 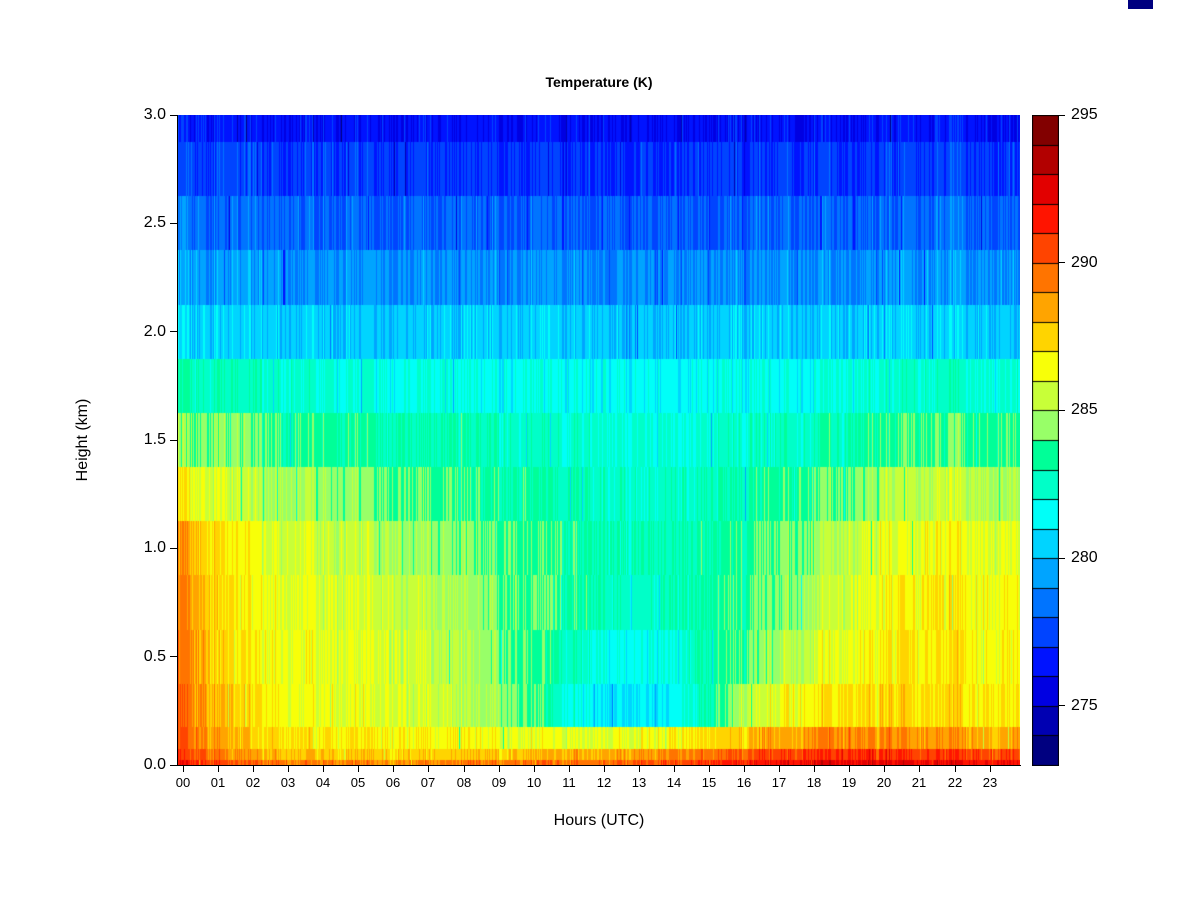 What do you see at coordinates (253, 782) in the screenshot?
I see `x-tick-label: 02` at bounding box center [253, 782].